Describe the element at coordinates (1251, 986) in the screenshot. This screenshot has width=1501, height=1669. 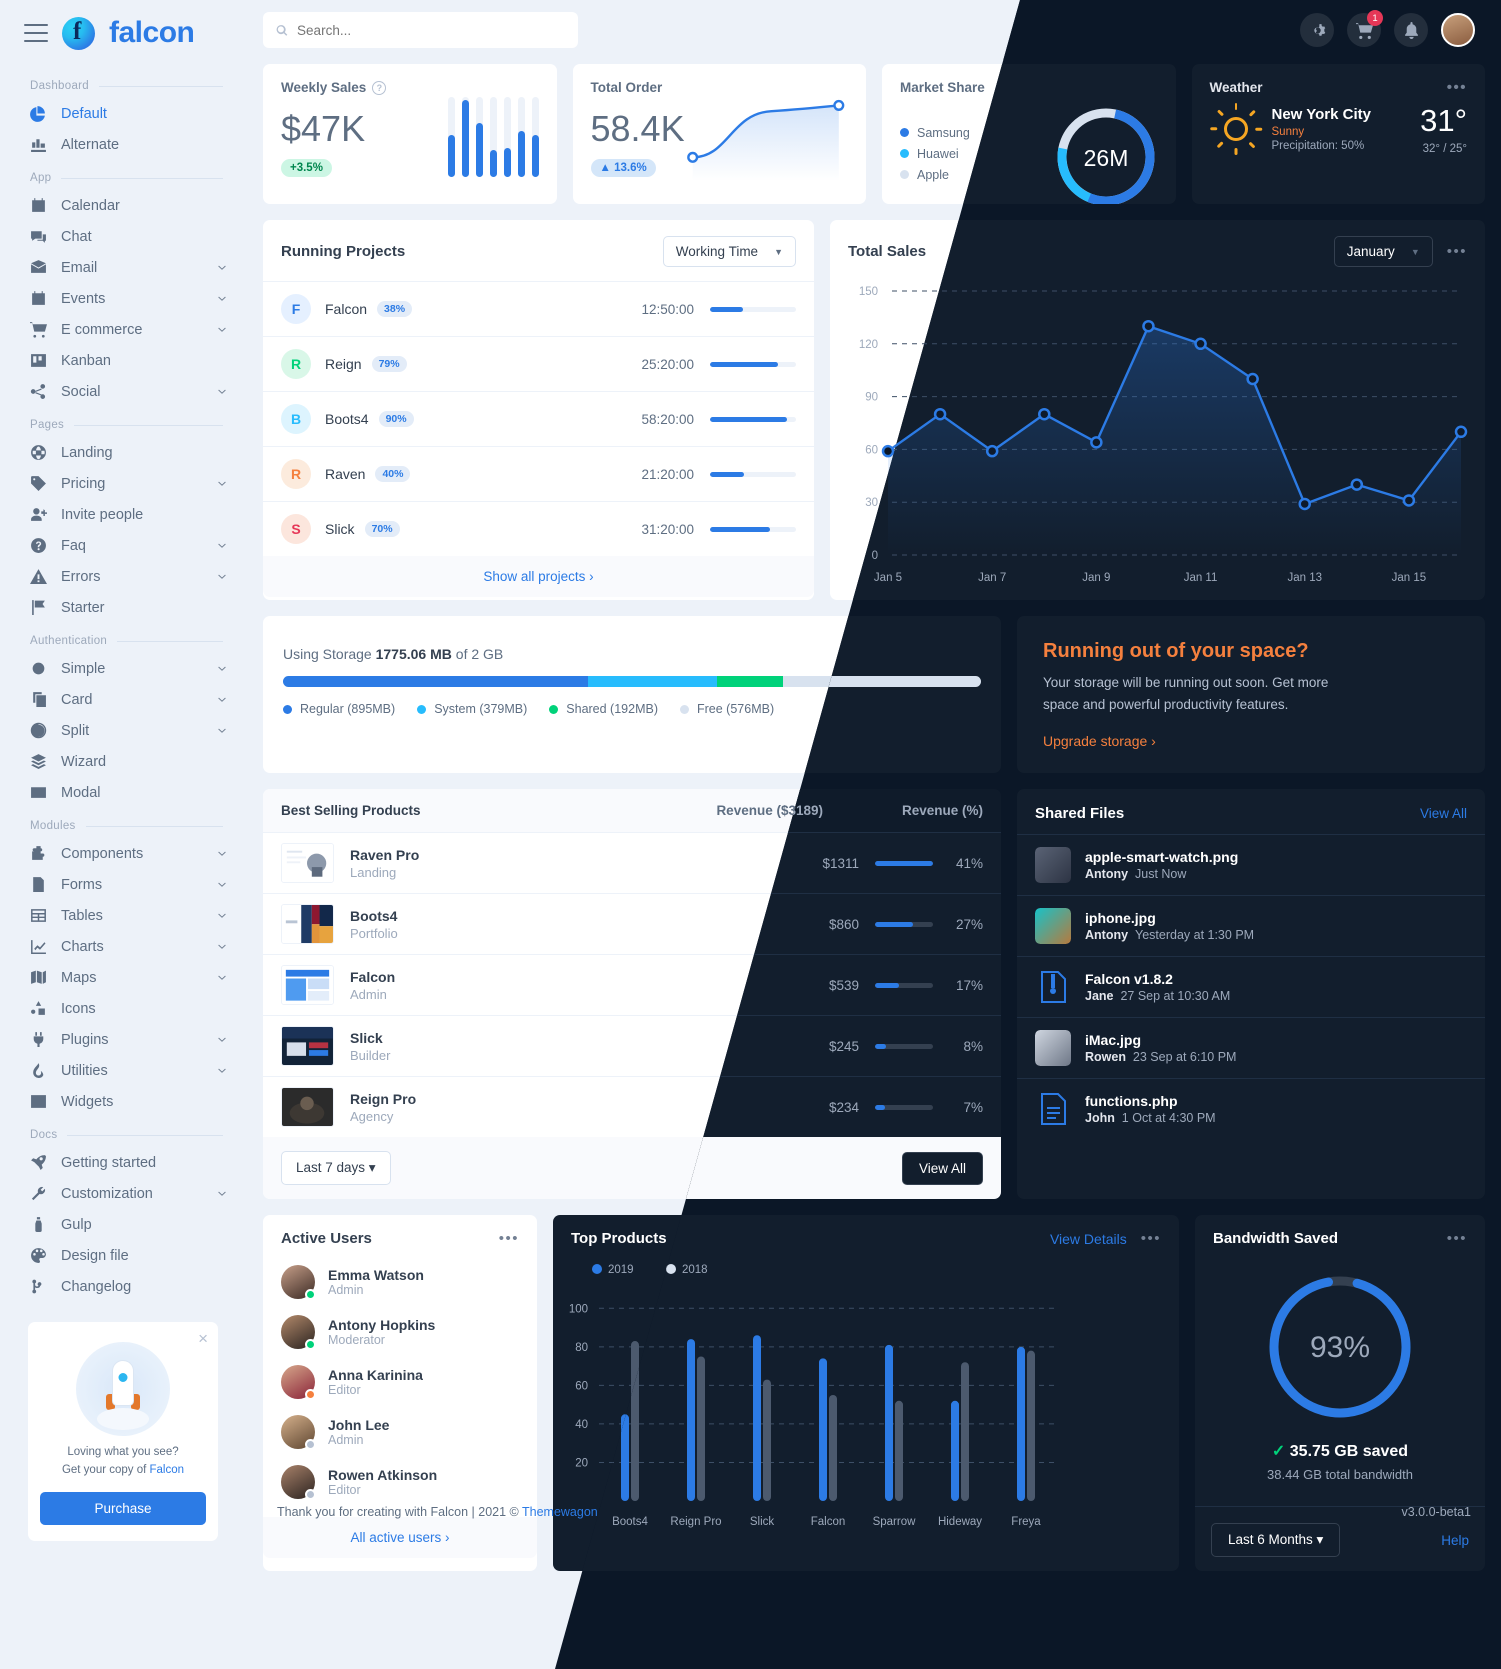
I see `shared-file-row: Falcon v1.8.2 Jane 27 Sep at 10:30 AM` at that location.